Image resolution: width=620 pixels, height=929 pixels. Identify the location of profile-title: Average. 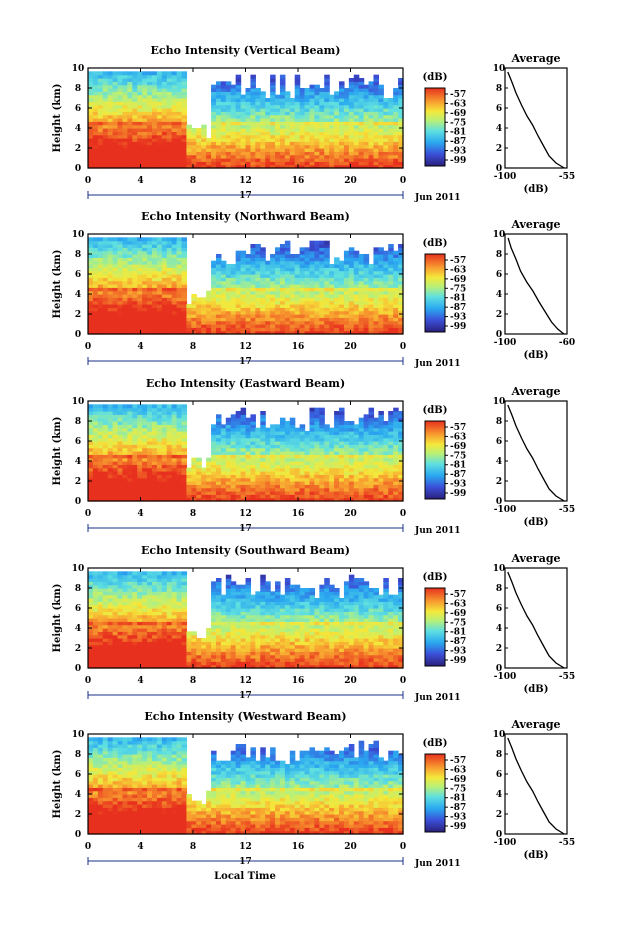
(535, 58).